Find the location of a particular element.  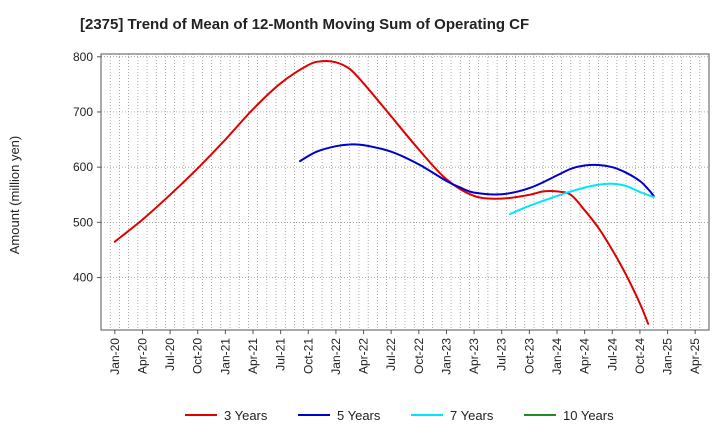

x-tick-label: Apr-20 is located at coordinates (142, 356).